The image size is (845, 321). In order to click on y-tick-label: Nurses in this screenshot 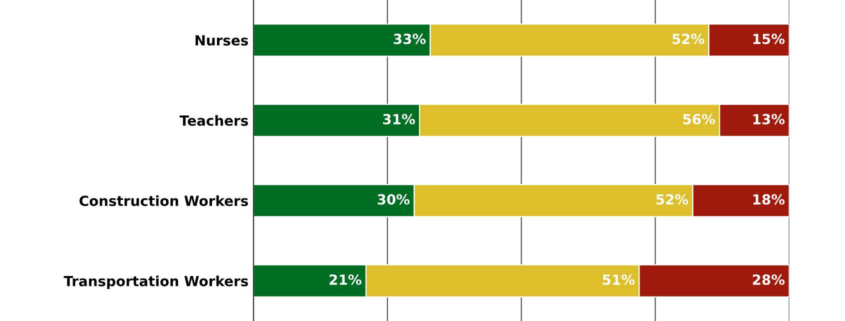, I will do `click(222, 40)`.